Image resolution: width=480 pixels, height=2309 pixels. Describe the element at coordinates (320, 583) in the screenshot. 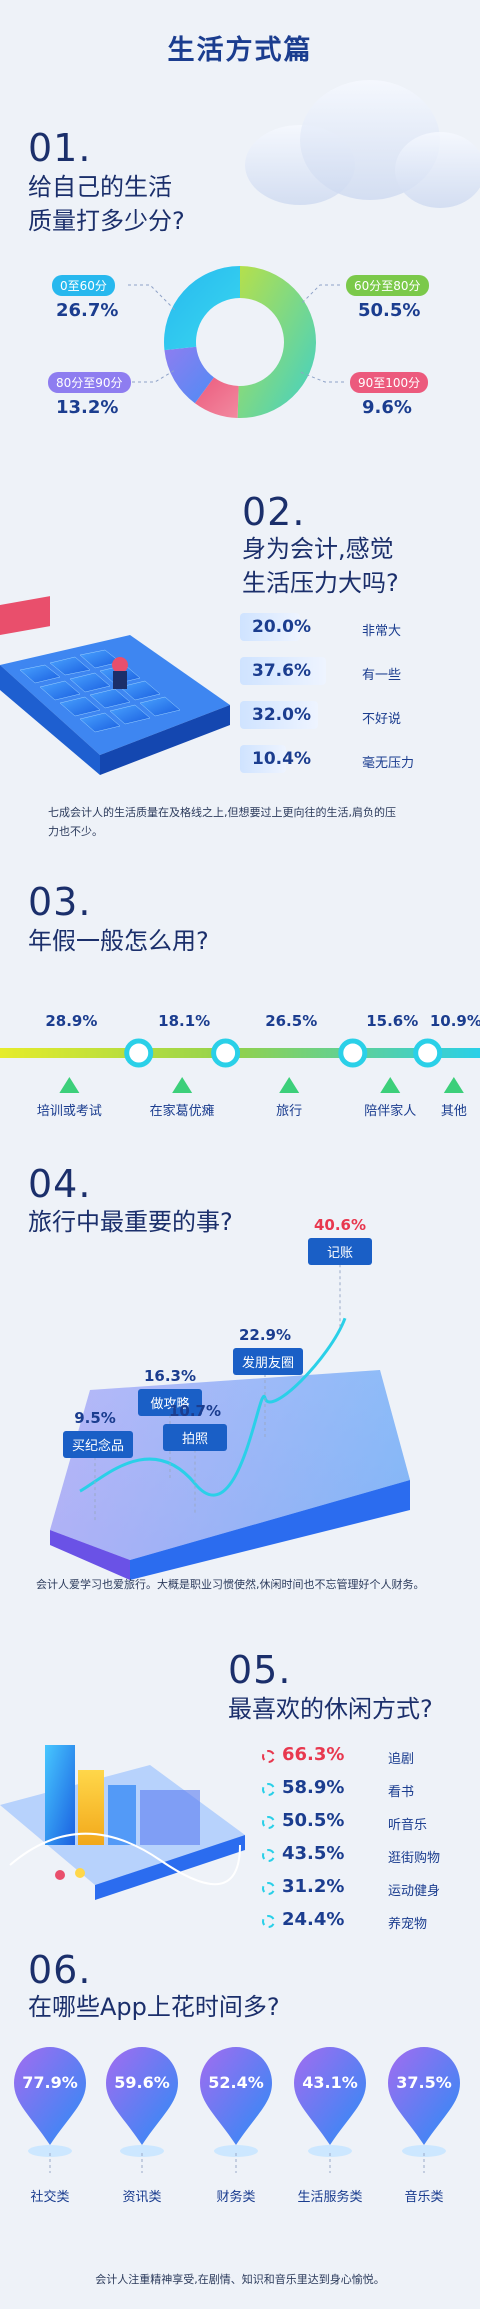

I see `section-2-question-line2: 生活压力大吗?` at that location.